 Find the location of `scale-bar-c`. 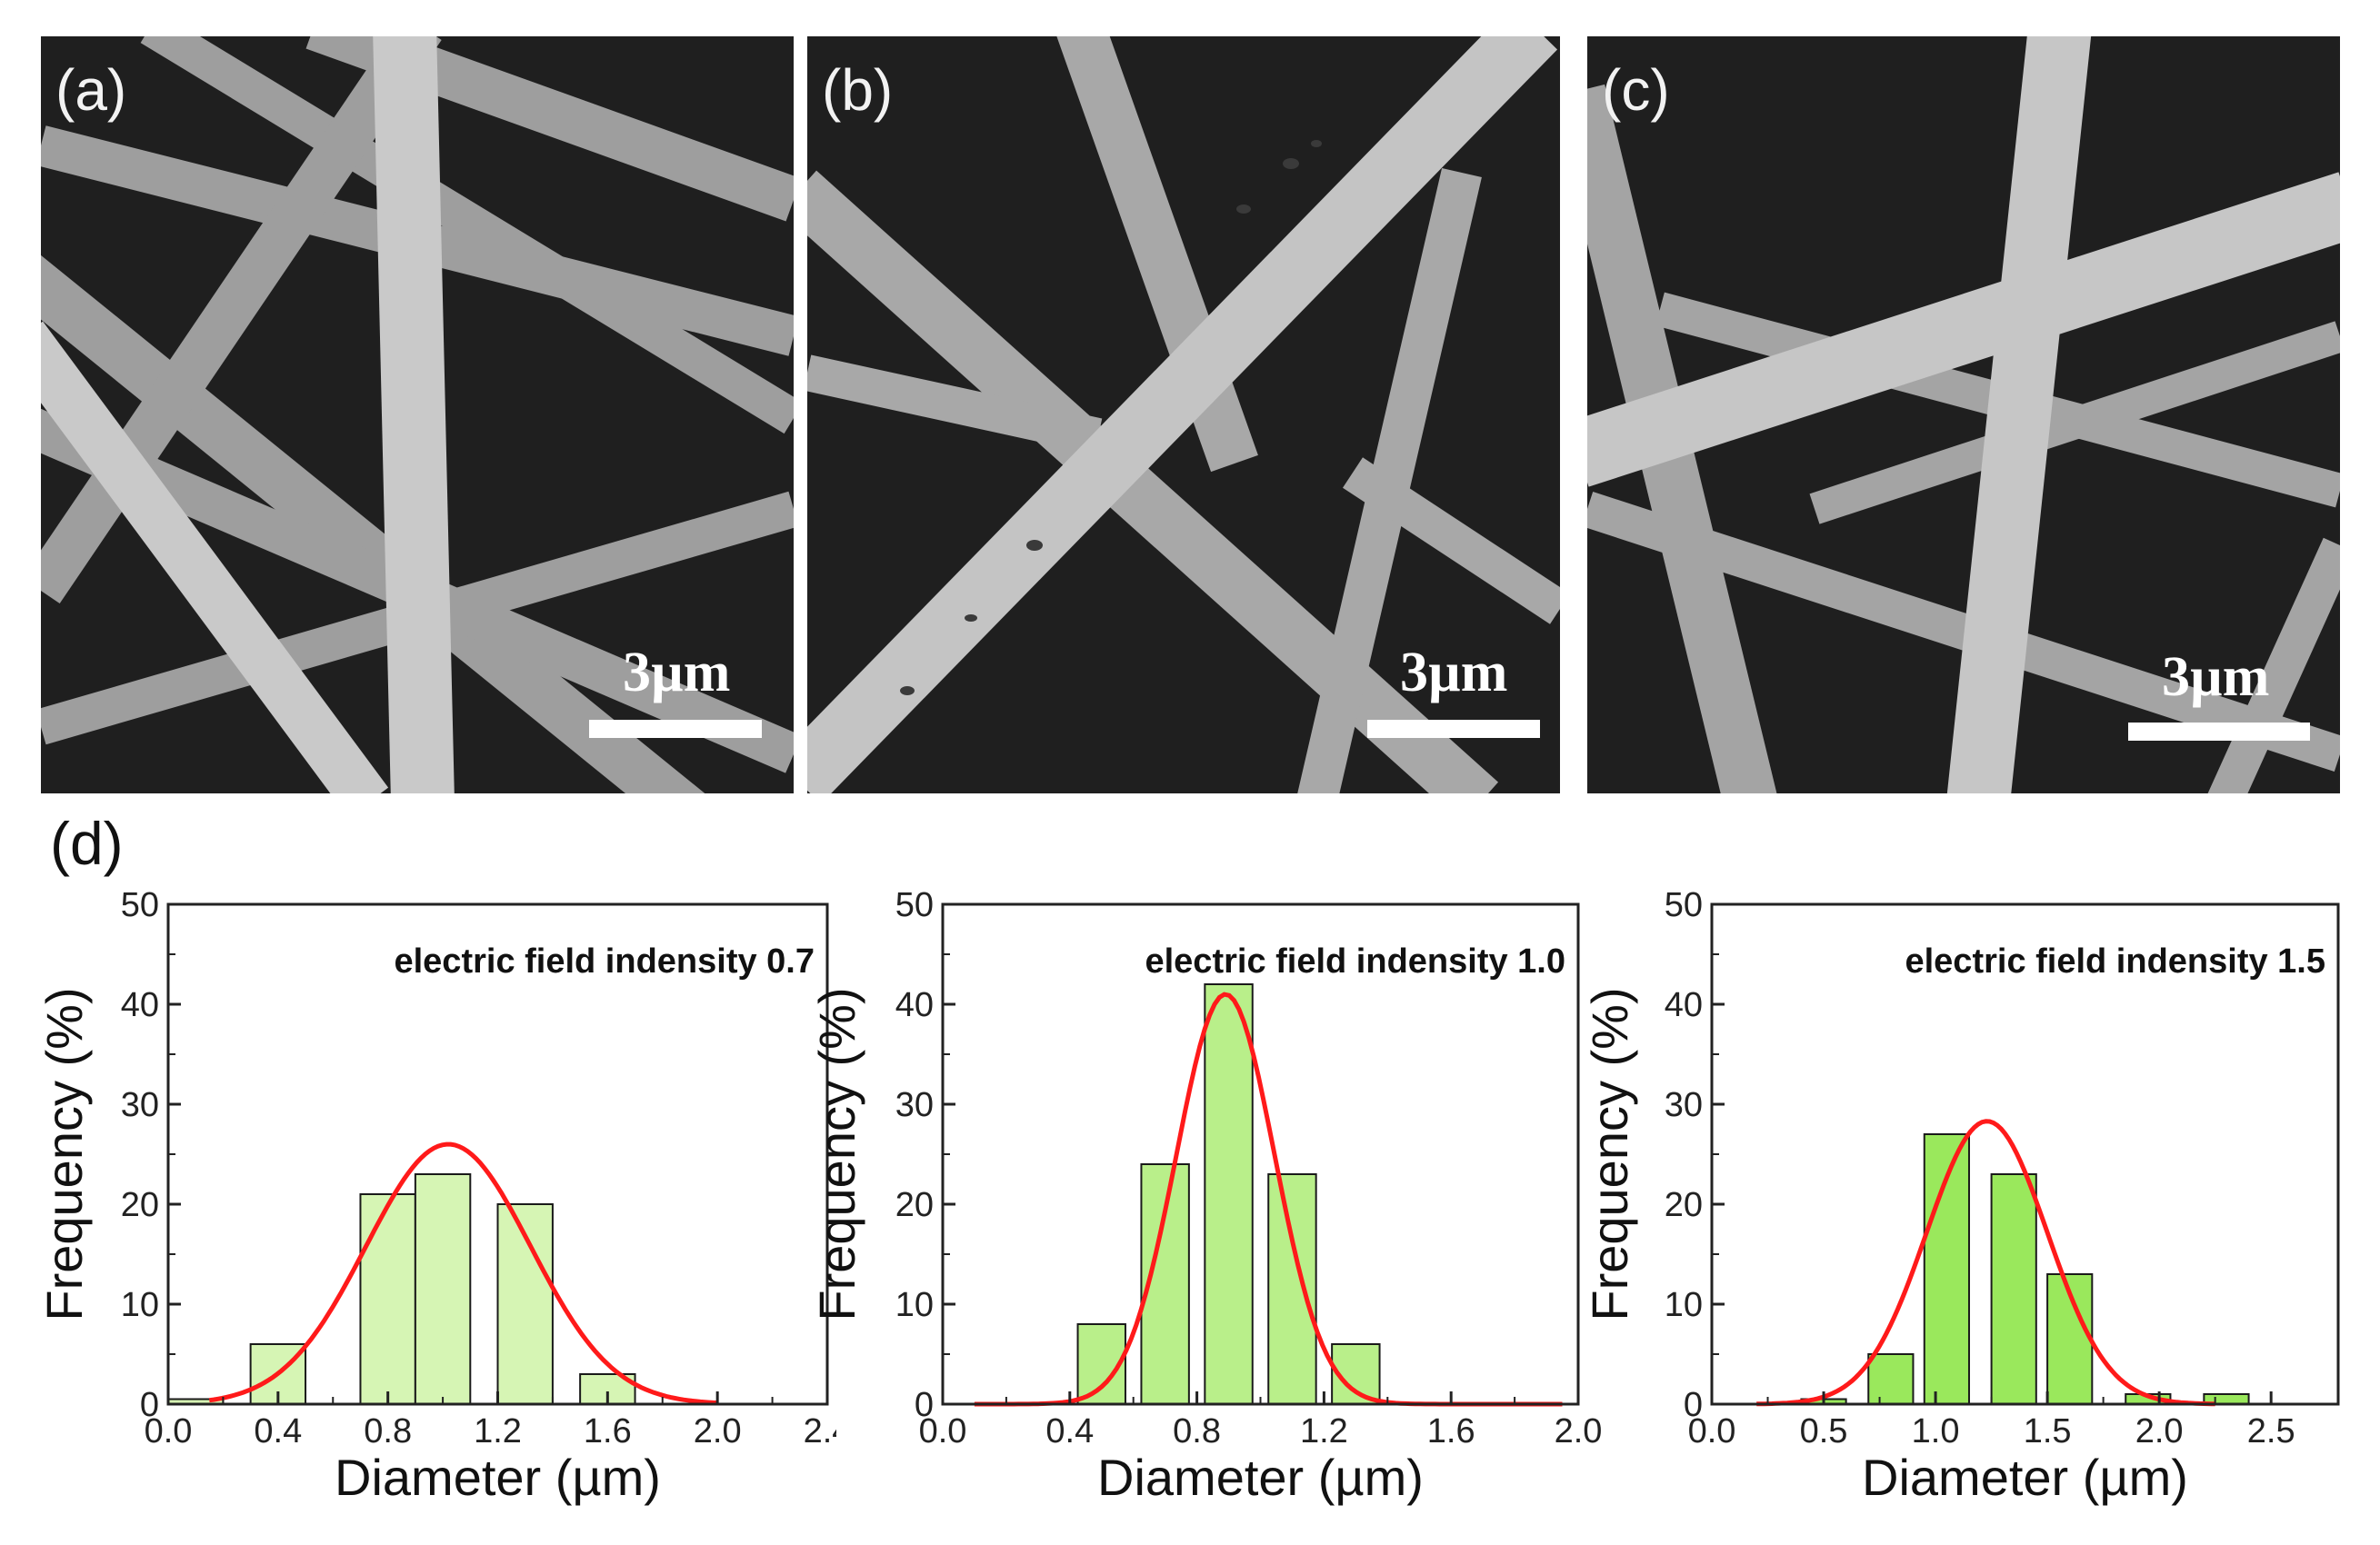

scale-bar-c is located at coordinates (2219, 732).